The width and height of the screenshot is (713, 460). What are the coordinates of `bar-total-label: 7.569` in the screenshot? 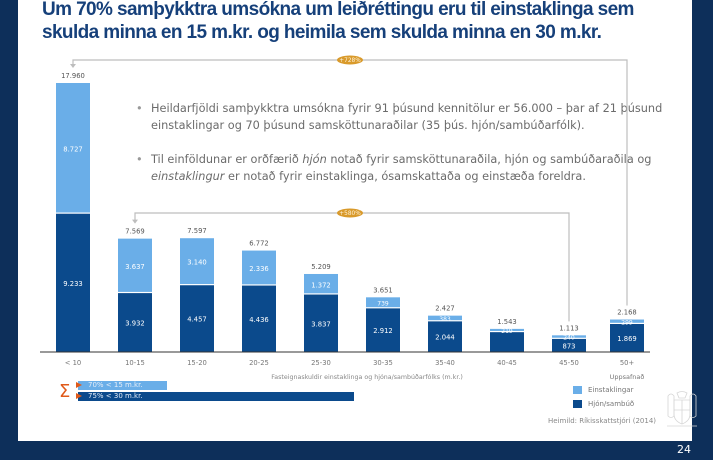 It's located at (134, 232).